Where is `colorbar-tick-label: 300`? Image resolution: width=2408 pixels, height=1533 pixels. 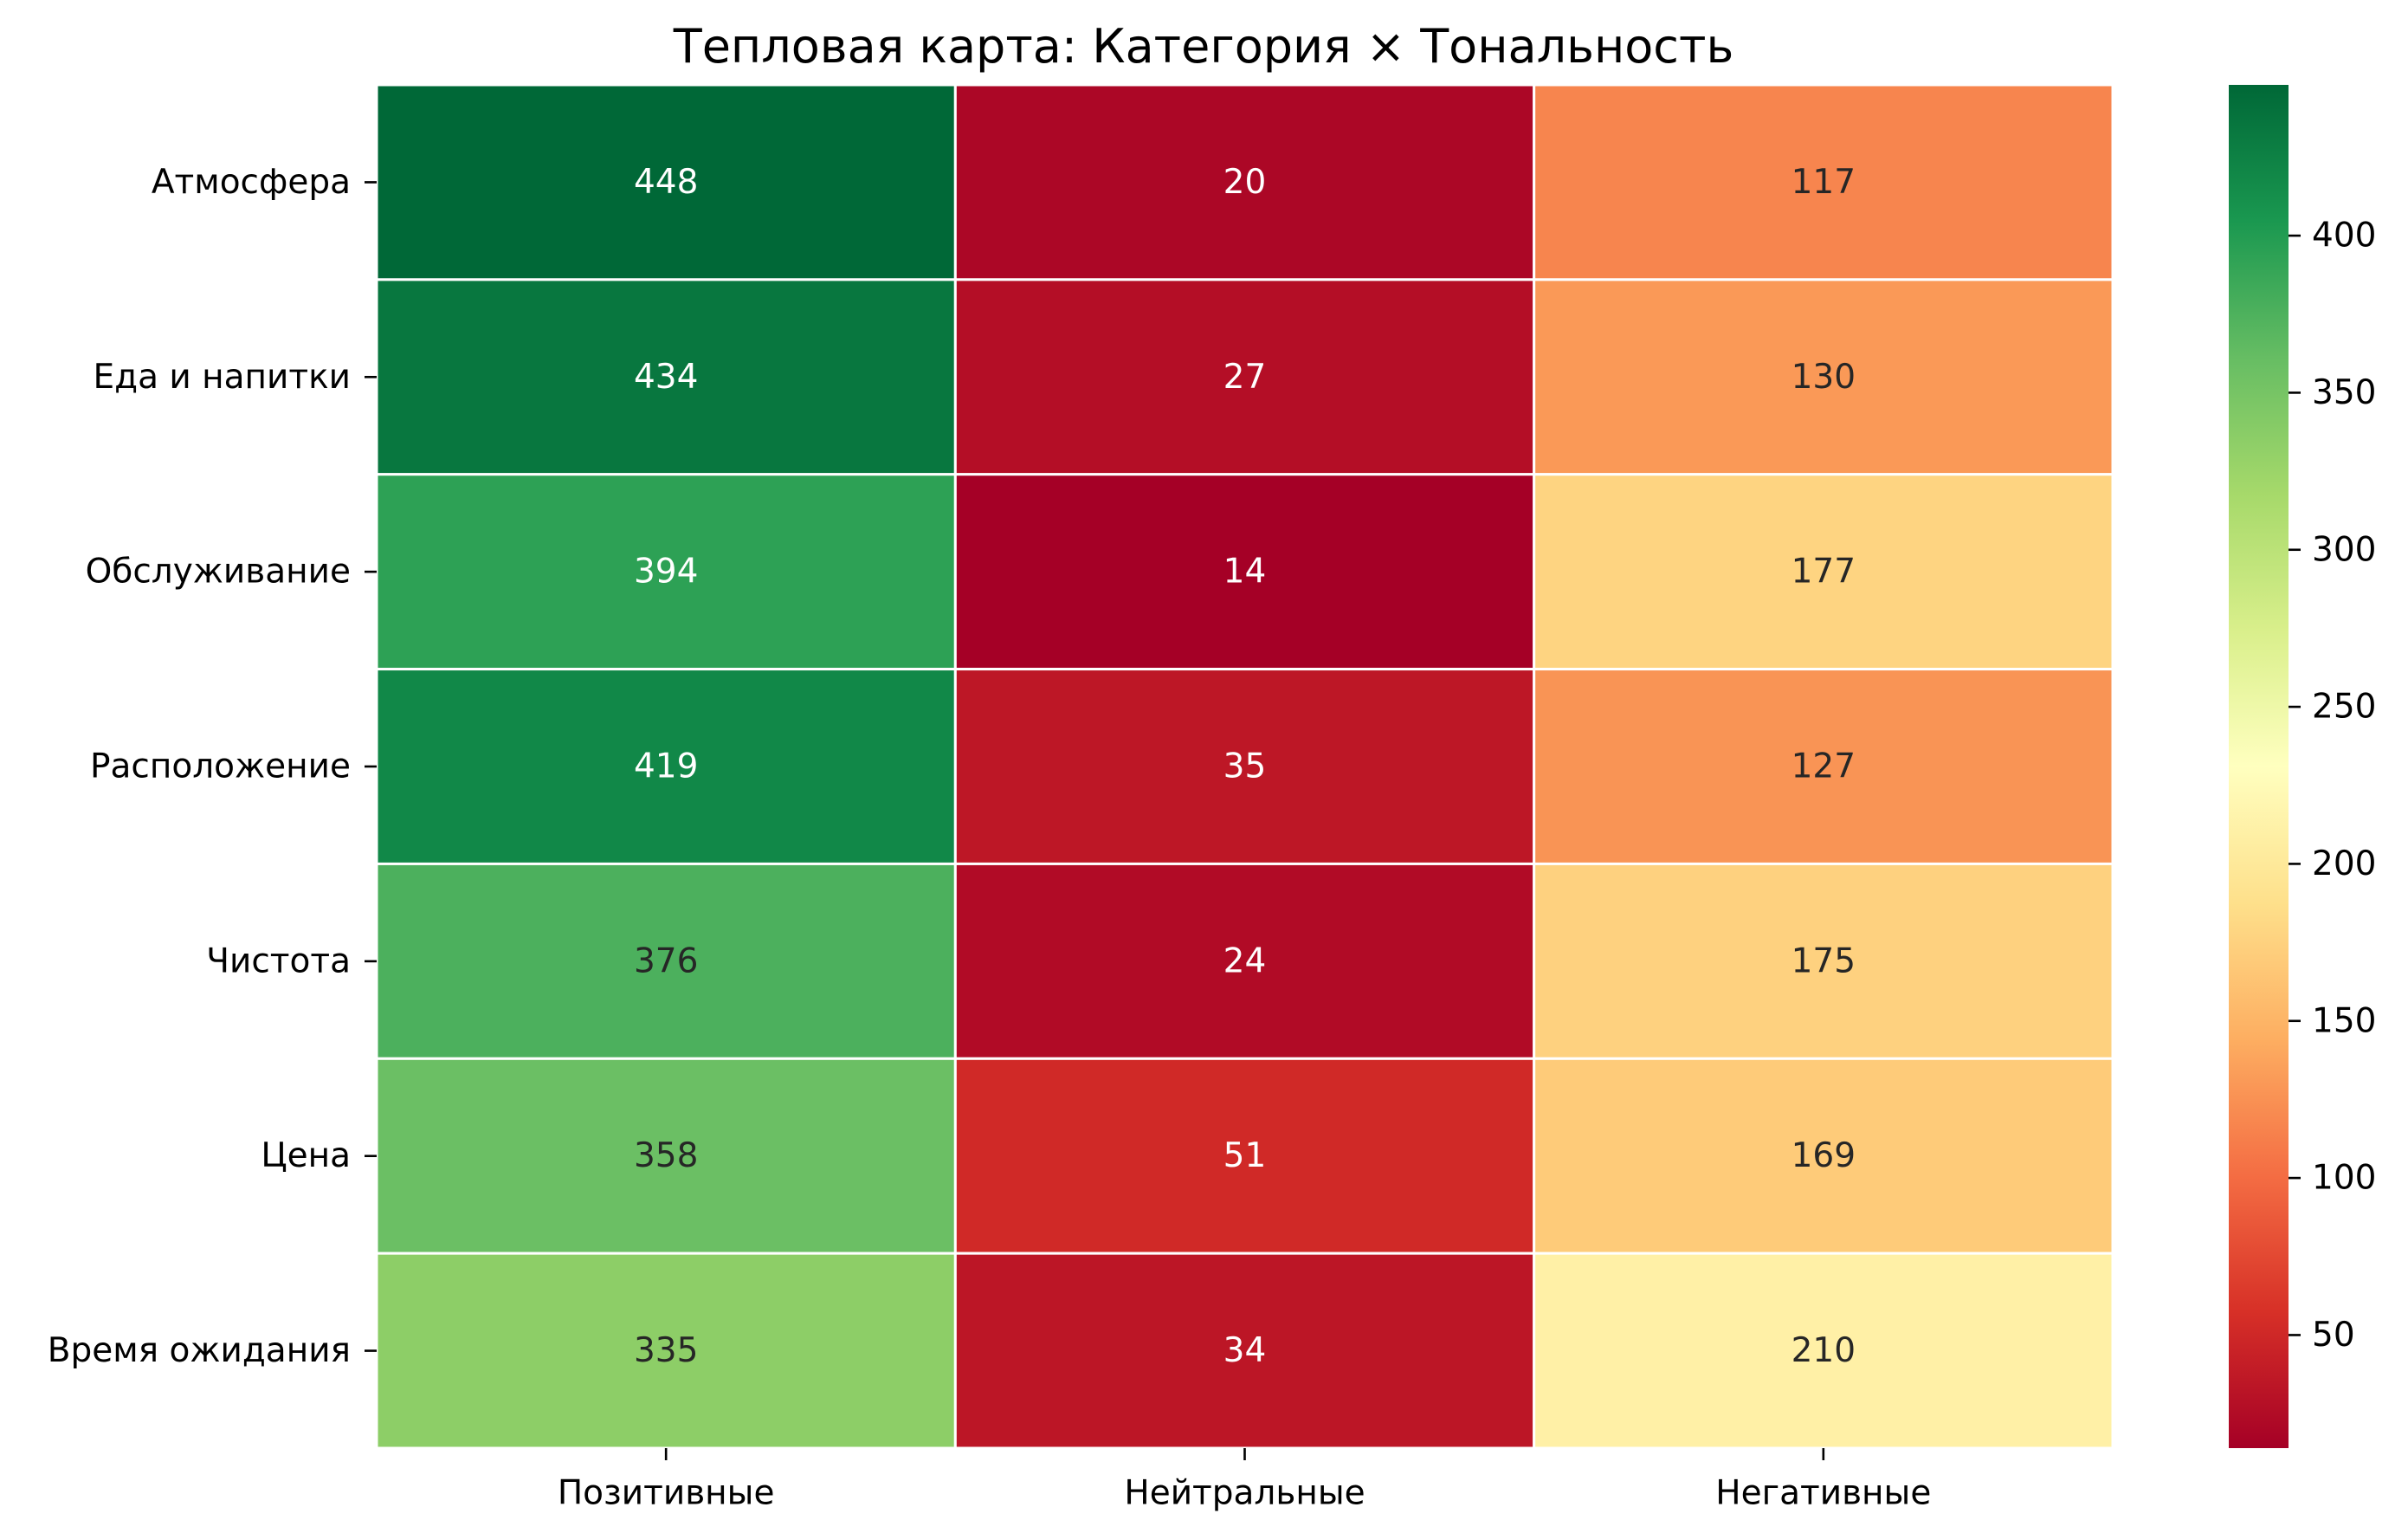
colorbar-tick-label: 300 is located at coordinates (2344, 549).